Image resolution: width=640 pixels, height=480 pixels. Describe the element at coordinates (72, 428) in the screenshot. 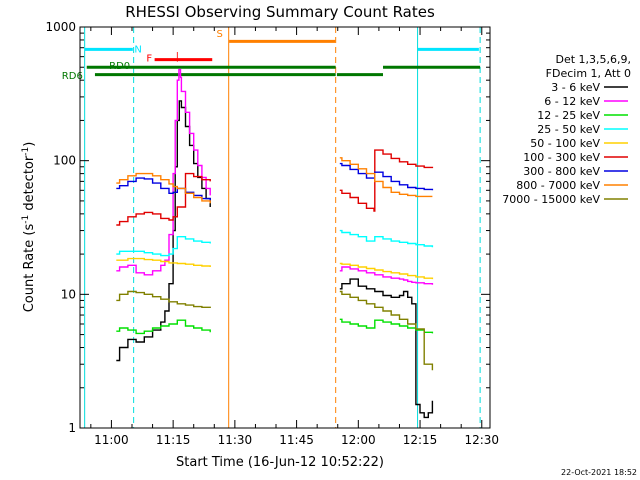

I see `y-tick-label: 1` at that location.